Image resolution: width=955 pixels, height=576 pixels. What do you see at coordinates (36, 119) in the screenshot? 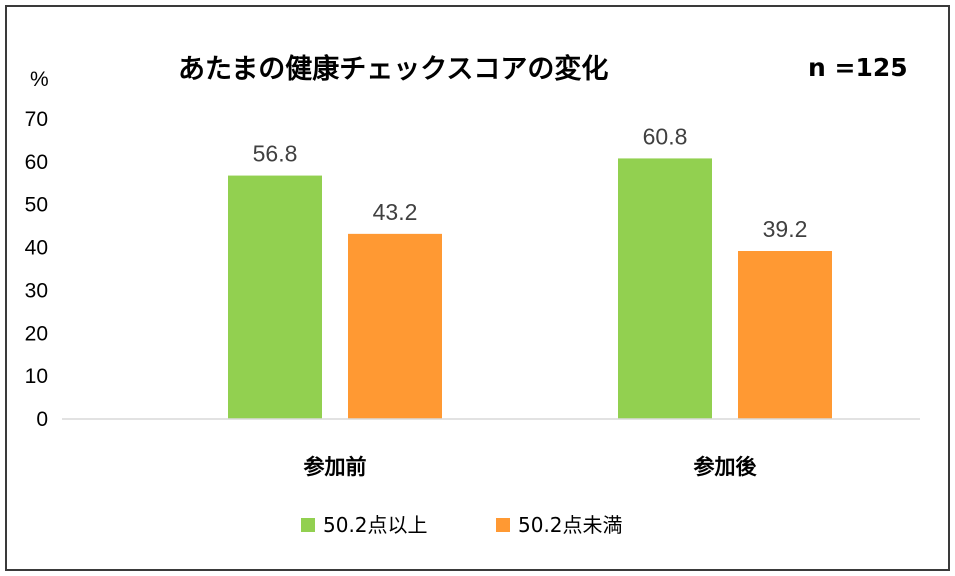
I see `y-tick-label: 70` at bounding box center [36, 119].